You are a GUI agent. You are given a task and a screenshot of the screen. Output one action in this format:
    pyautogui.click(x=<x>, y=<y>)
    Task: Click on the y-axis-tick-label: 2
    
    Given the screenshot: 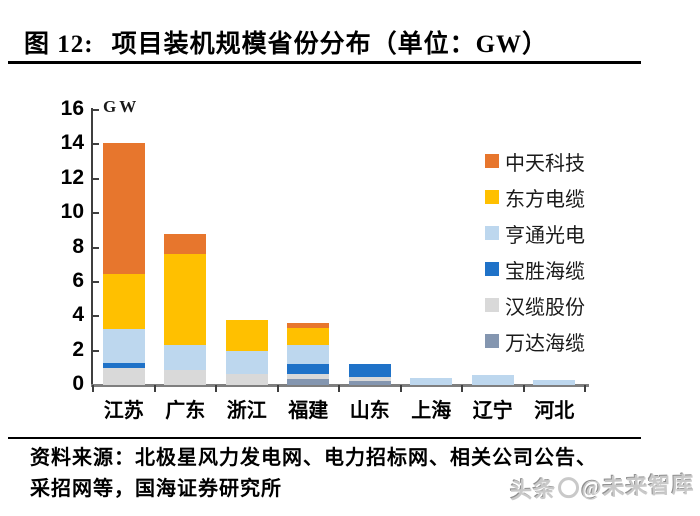 What is the action you would take?
    pyautogui.click(x=78, y=349)
    